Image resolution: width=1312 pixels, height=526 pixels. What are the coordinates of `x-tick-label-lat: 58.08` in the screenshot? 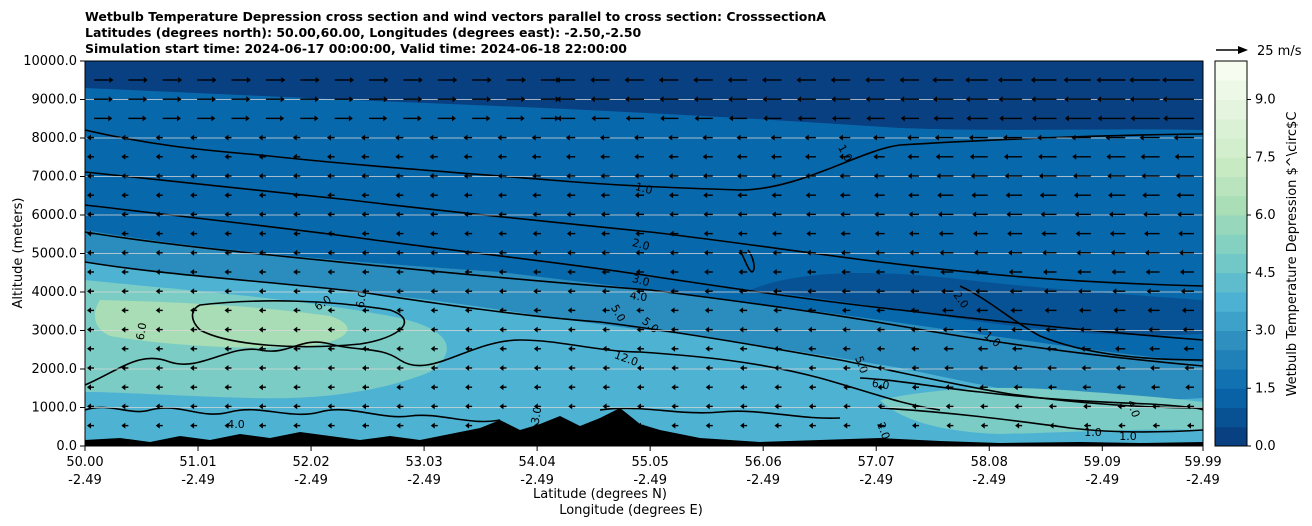 It's located at (989, 462).